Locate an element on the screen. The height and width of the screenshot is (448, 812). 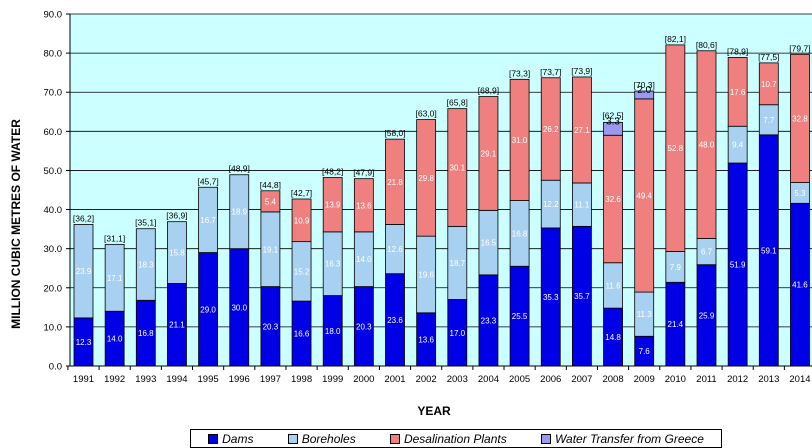
data-label: 18.0 is located at coordinates (333, 331).